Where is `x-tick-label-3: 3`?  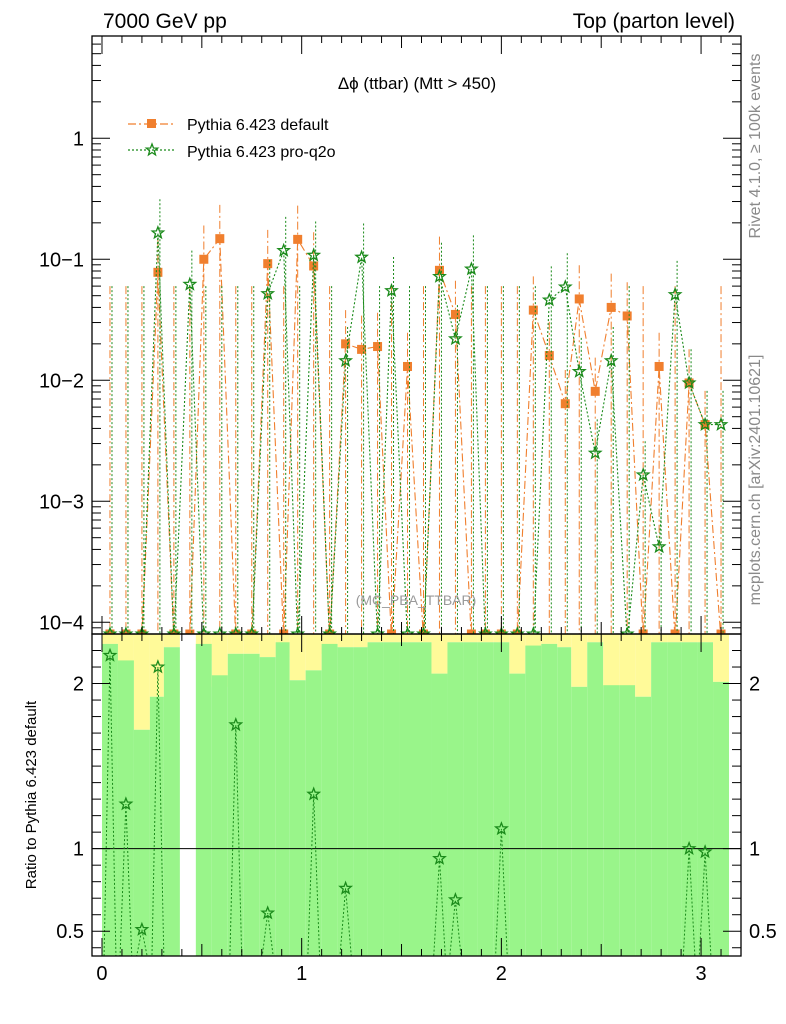
x-tick-label-3: 3 is located at coordinates (700, 974).